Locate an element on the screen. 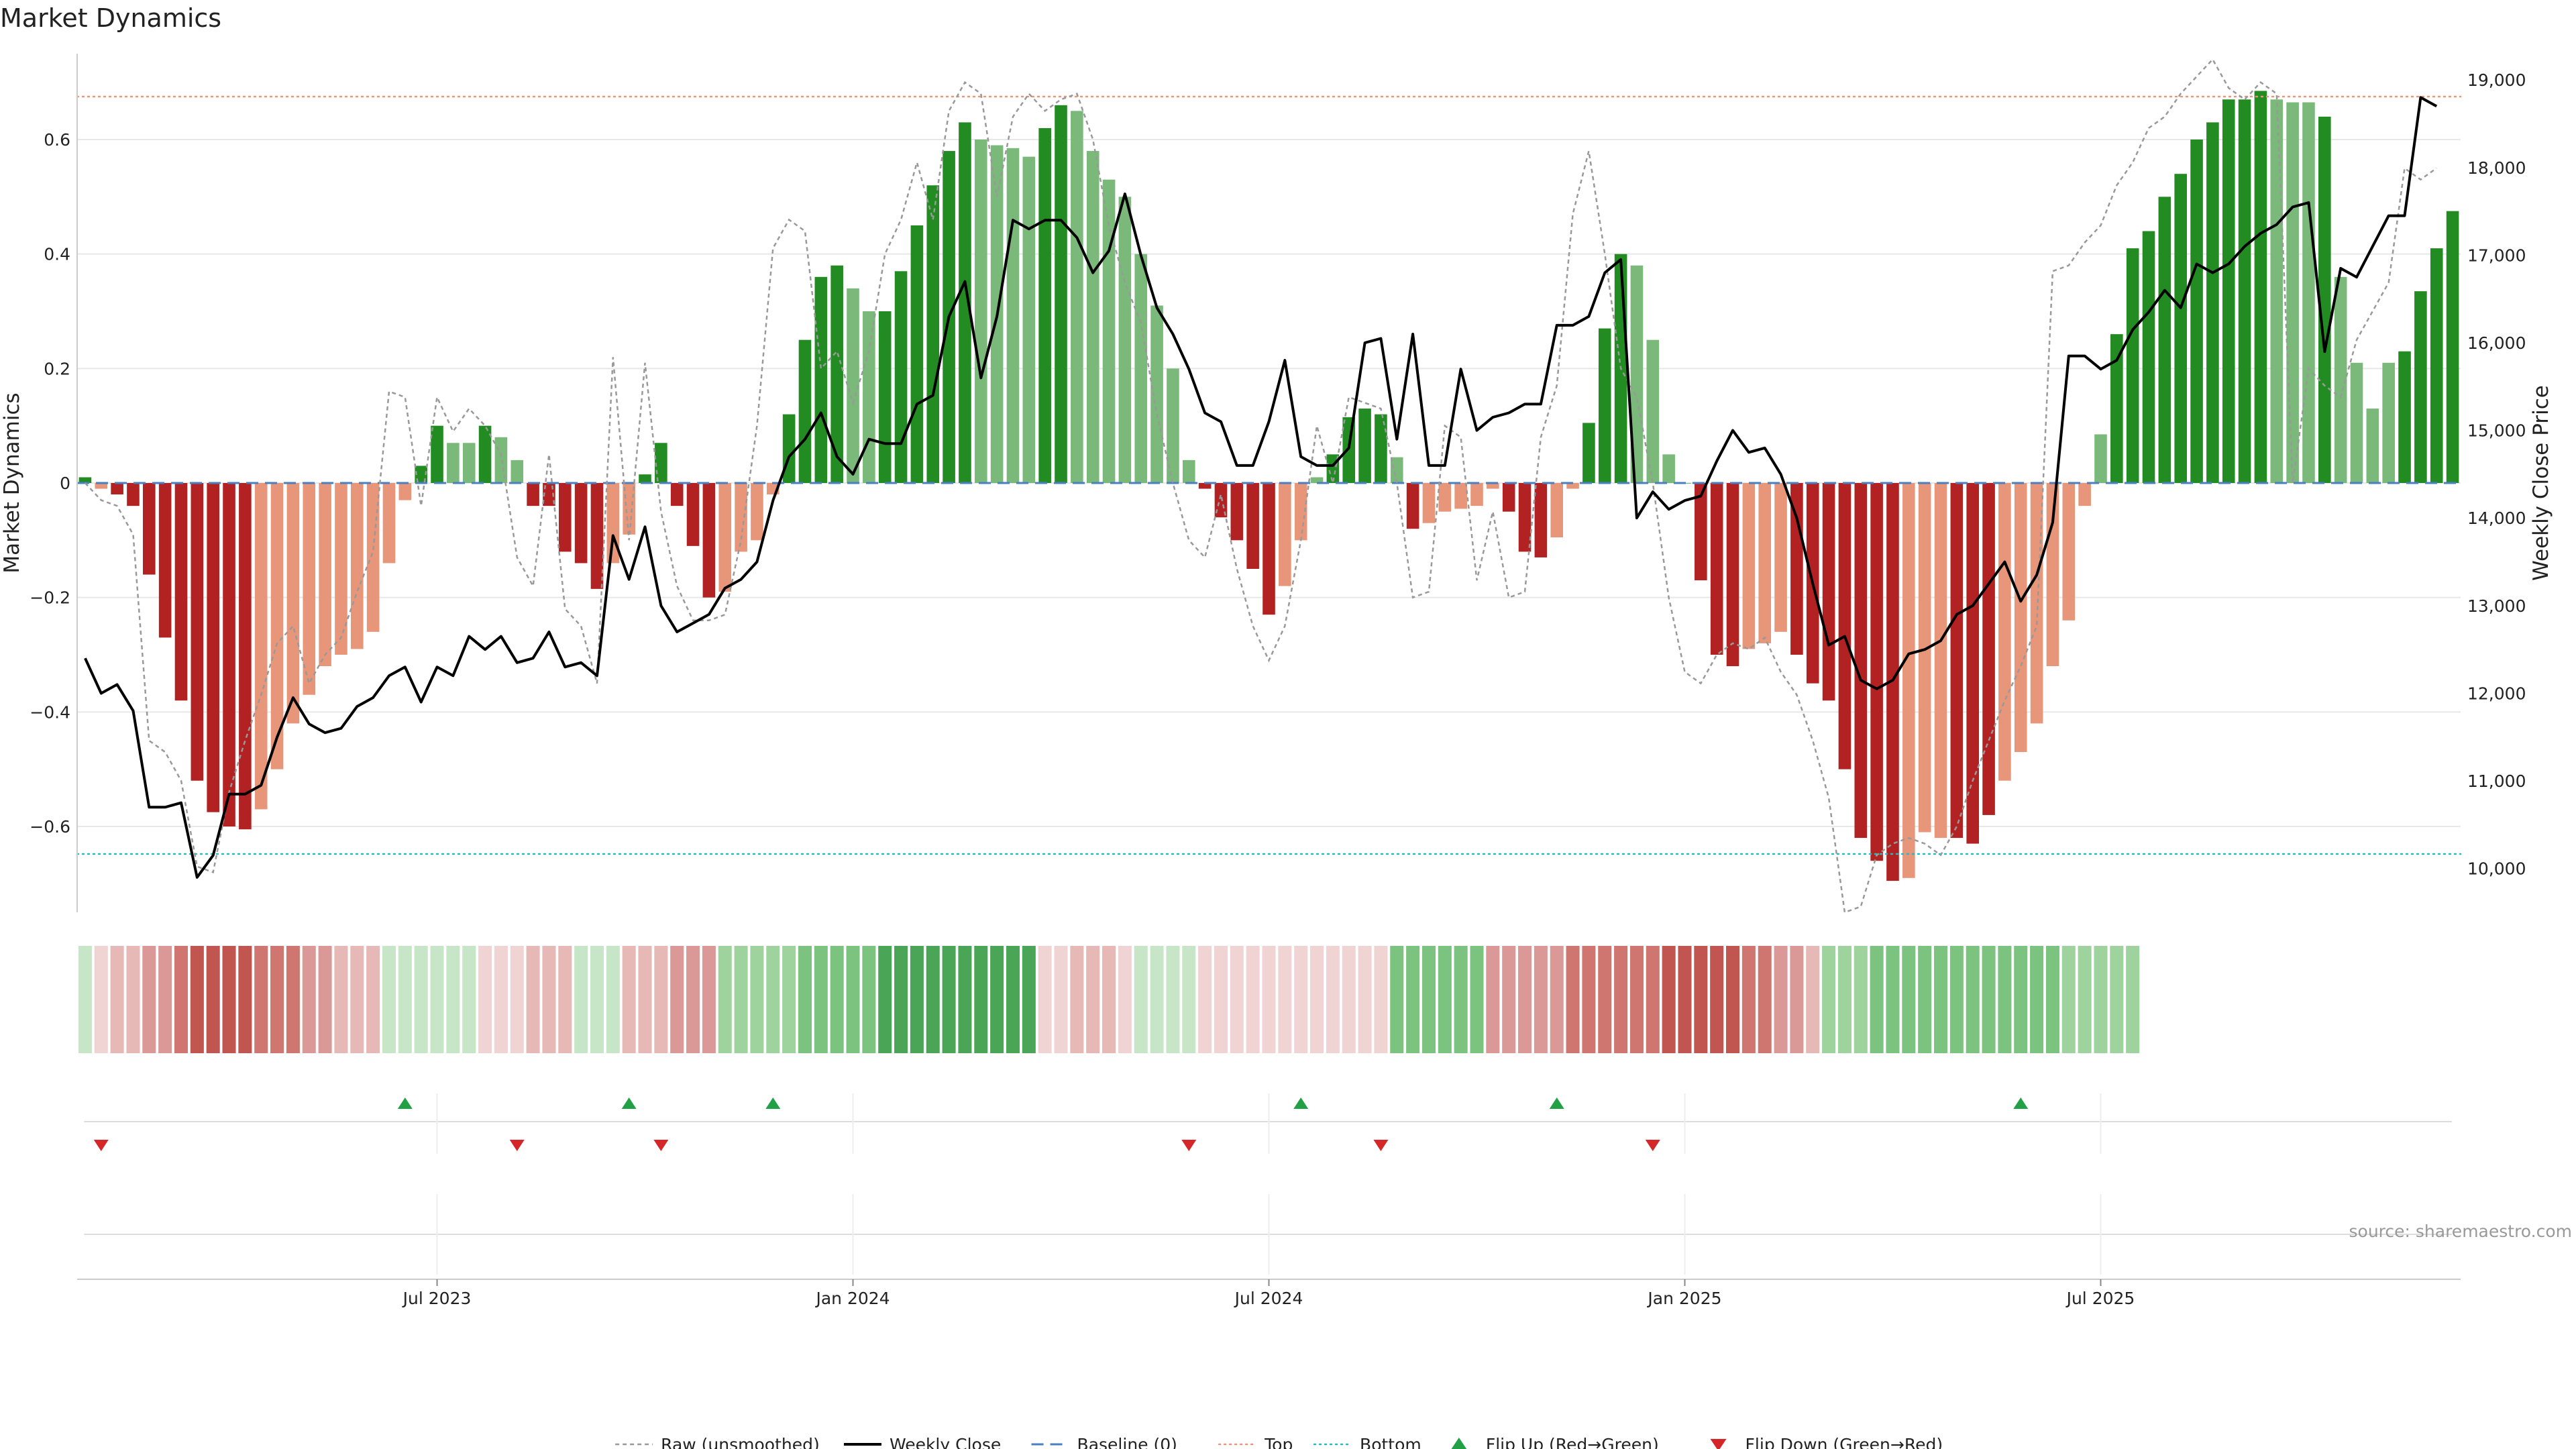  legend-label: Flip Up (Red→Green) is located at coordinates (1572, 1442).